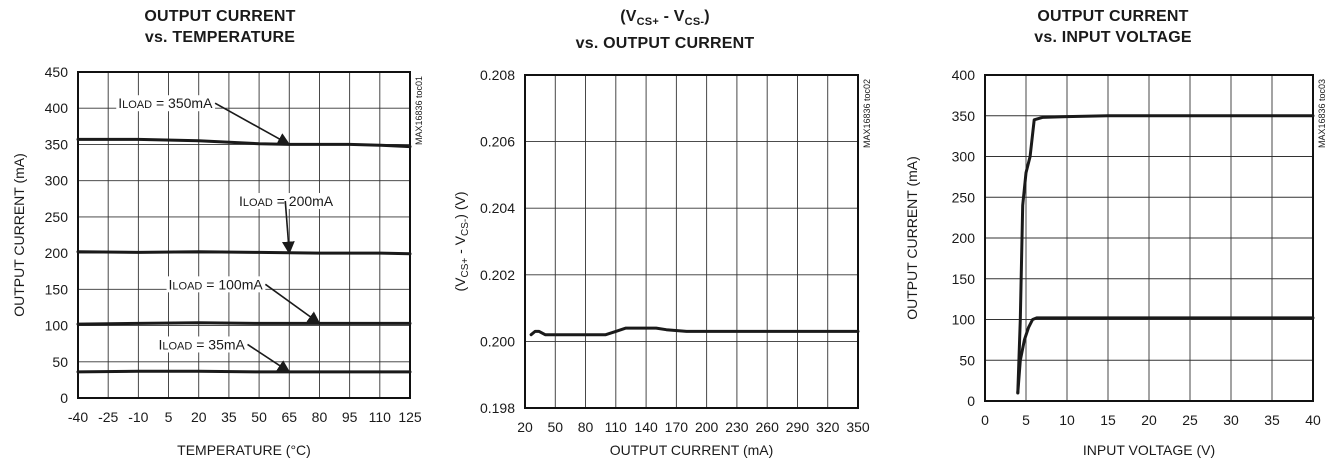  Describe the element at coordinates (737, 427) in the screenshot. I see `x-tick-label: 230` at that location.